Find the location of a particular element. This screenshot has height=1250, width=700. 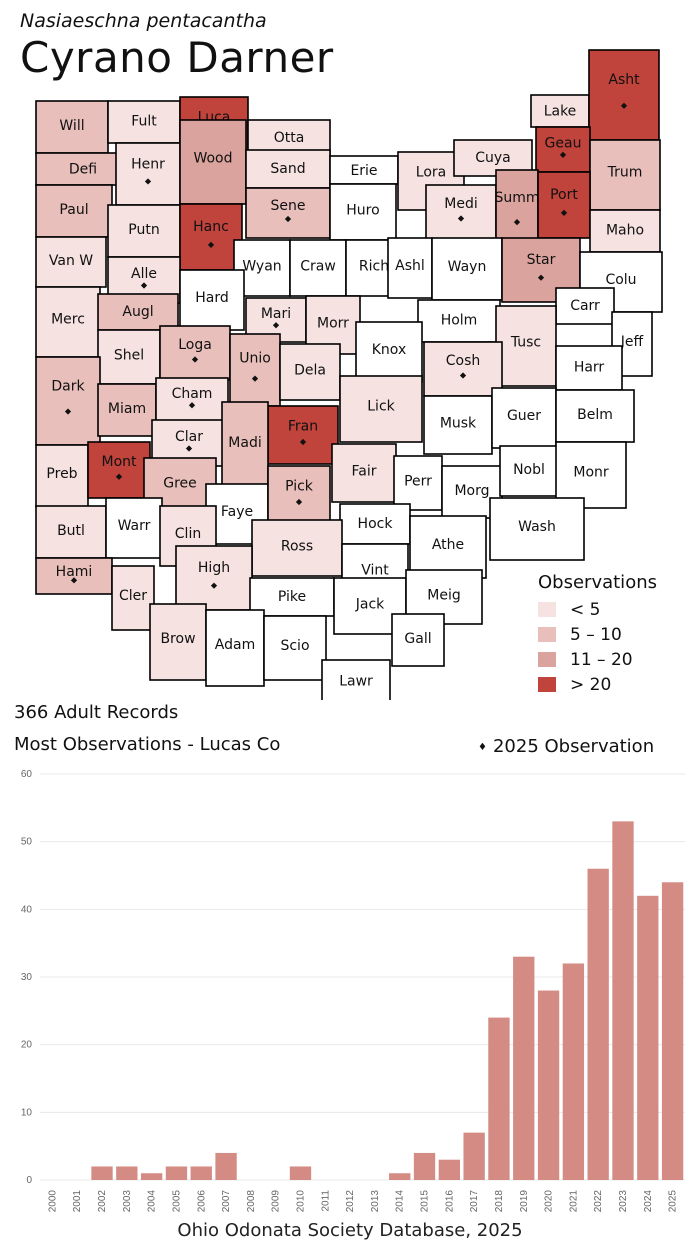

legend-item: 11 – 20 is located at coordinates (597, 659).